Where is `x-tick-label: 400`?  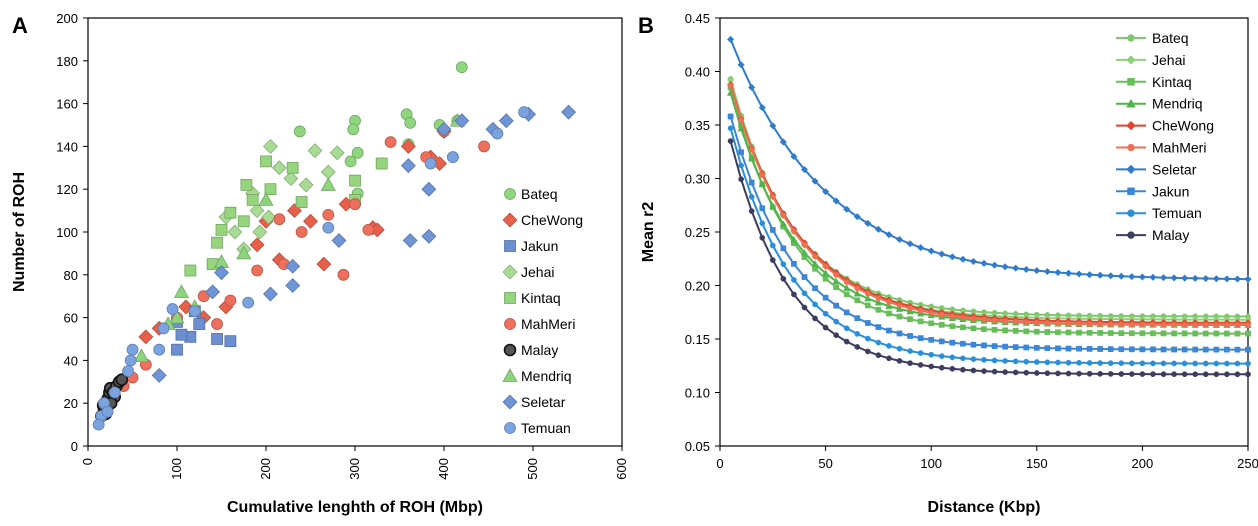 x-tick-label: 400 is located at coordinates (443, 469).